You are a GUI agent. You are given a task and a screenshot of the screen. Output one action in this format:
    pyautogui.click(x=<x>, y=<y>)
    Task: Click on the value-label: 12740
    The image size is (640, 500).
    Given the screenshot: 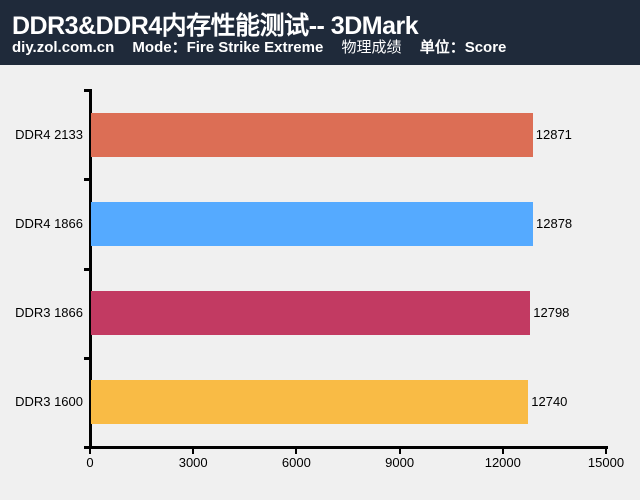 What is the action you would take?
    pyautogui.click(x=549, y=402)
    